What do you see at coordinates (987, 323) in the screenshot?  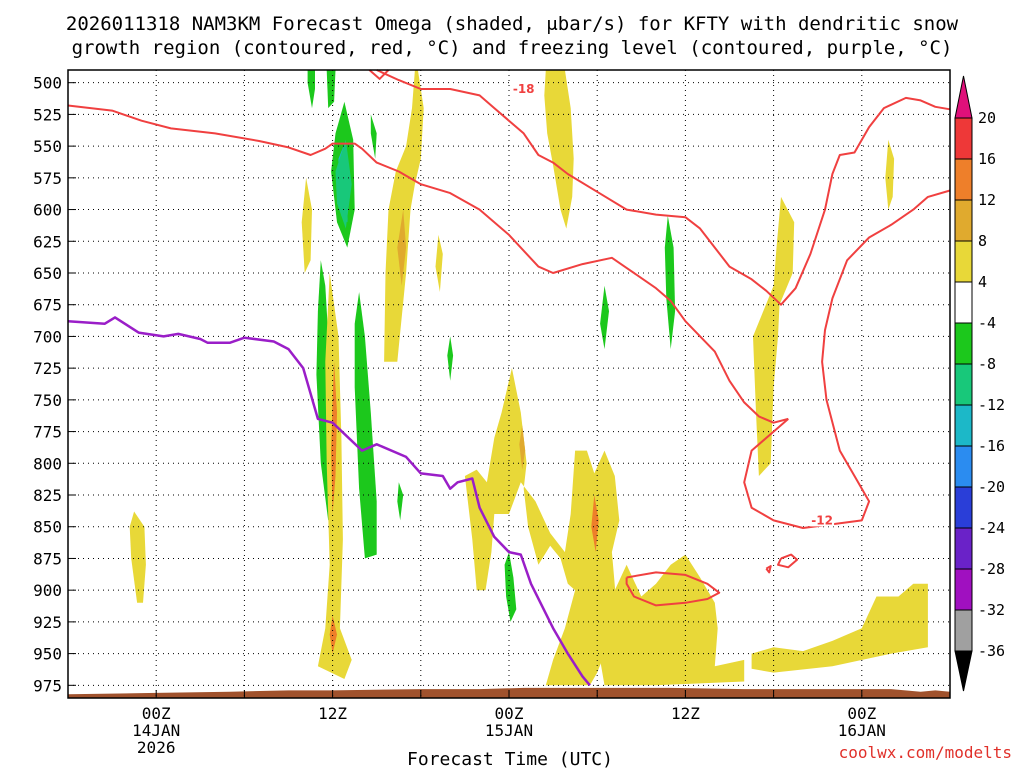 I see `colorbar-label-5: -4` at bounding box center [987, 323].